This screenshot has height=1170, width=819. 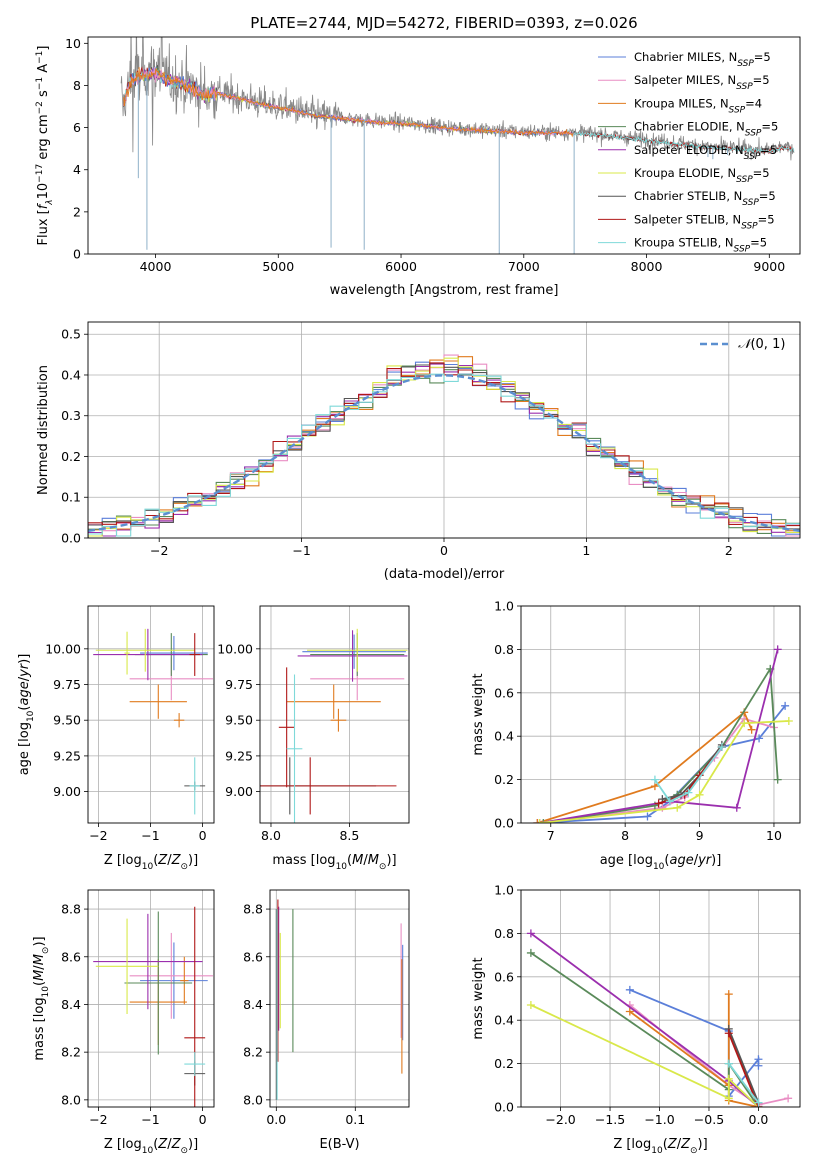 What do you see at coordinates (77, 254) in the screenshot?
I see `y-tick-label: 0` at bounding box center [77, 254].